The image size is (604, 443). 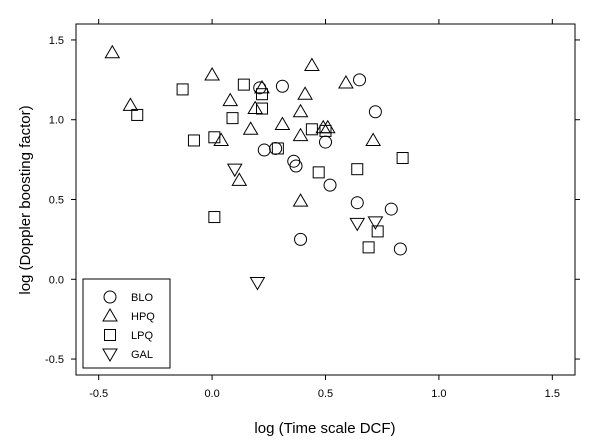 I want to click on legend-symbol-lpq, so click(x=110, y=335).